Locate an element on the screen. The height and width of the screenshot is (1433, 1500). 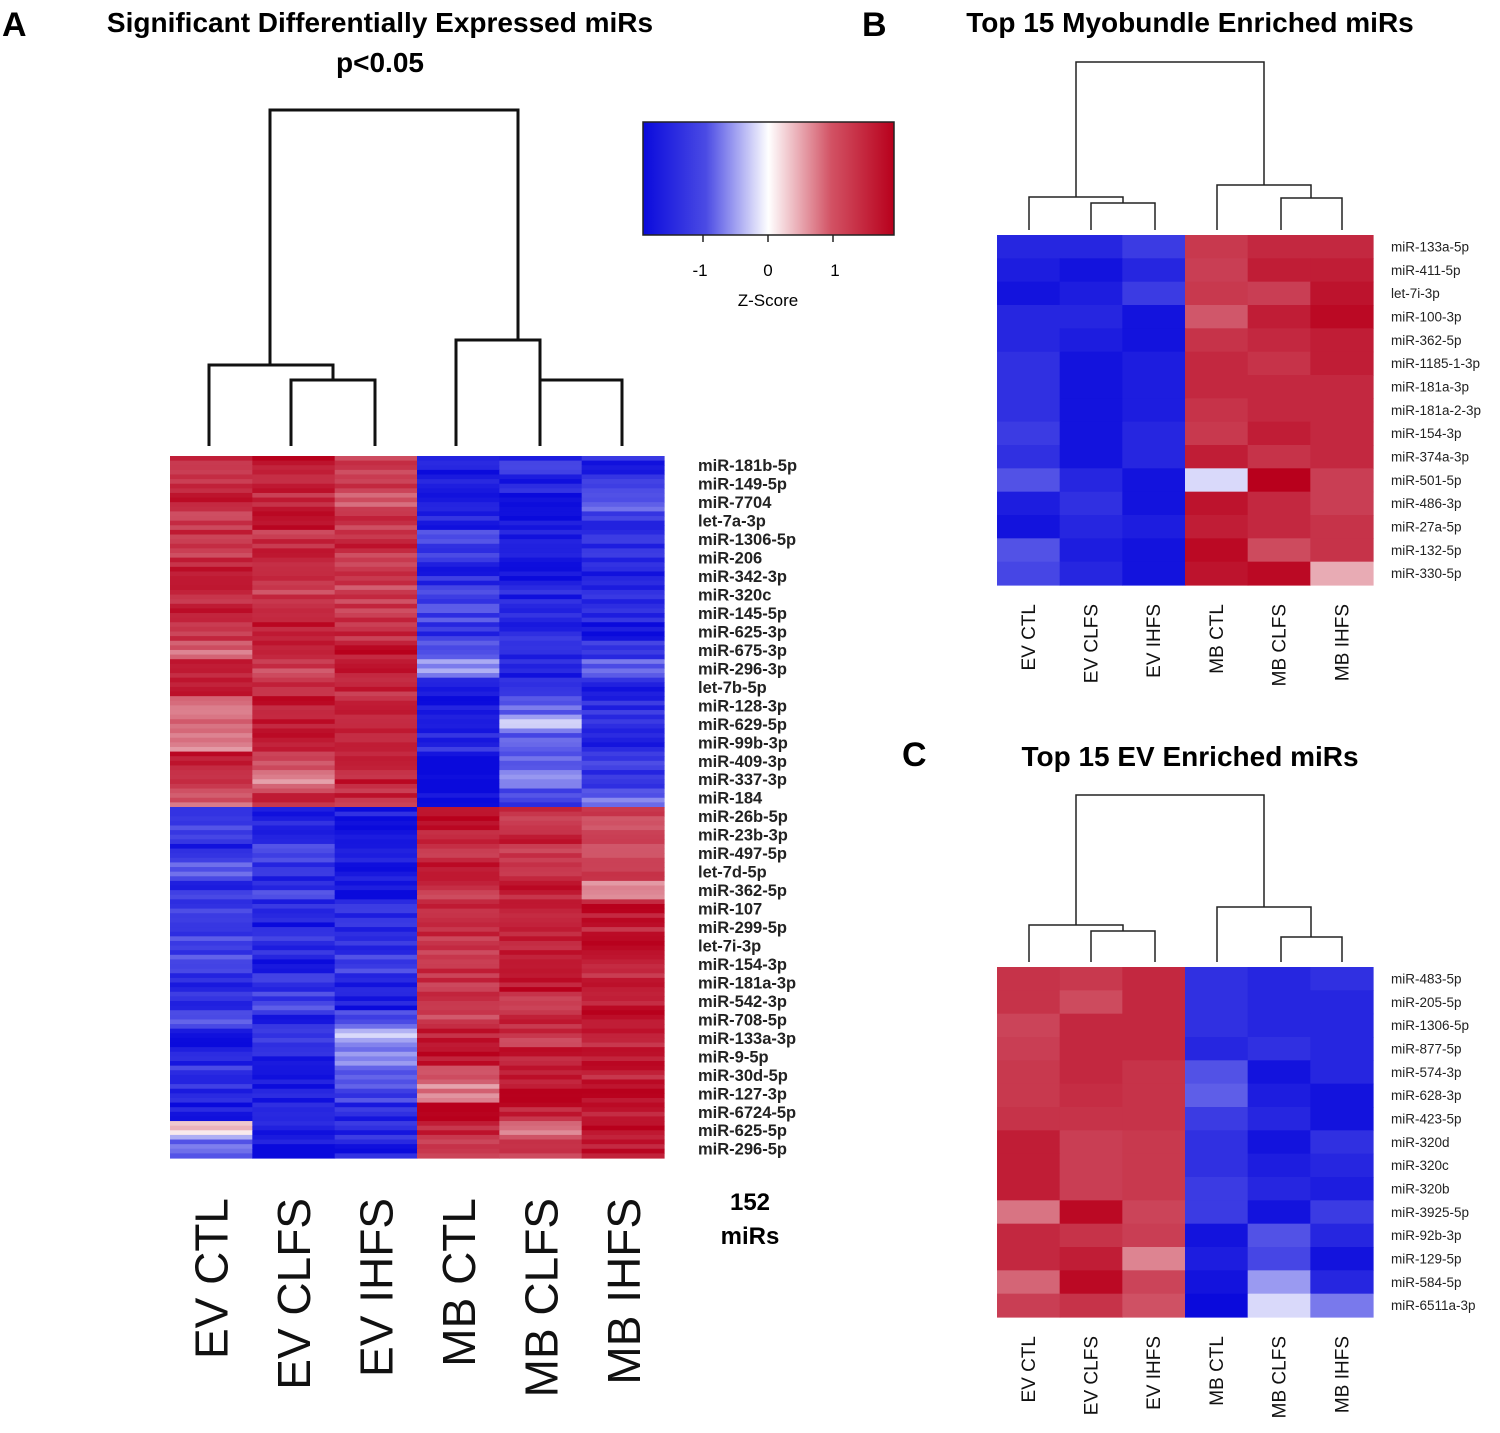
row-label: miR-149-5p is located at coordinates (742, 485).